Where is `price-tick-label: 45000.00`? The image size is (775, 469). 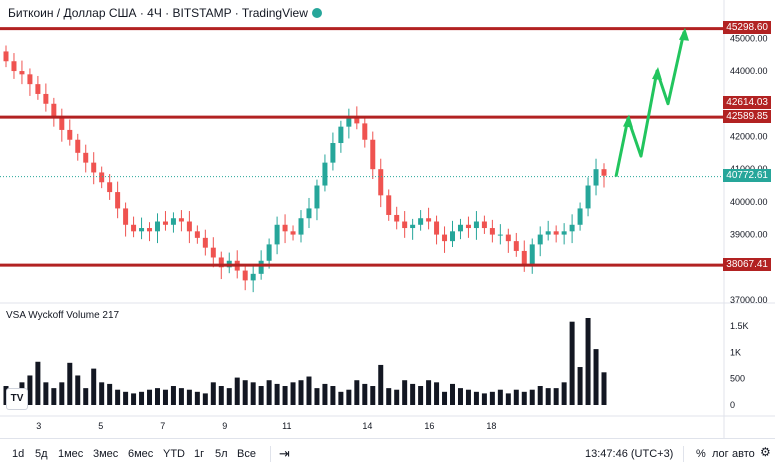
price-tick-label: 45000.00 is located at coordinates (749, 38).